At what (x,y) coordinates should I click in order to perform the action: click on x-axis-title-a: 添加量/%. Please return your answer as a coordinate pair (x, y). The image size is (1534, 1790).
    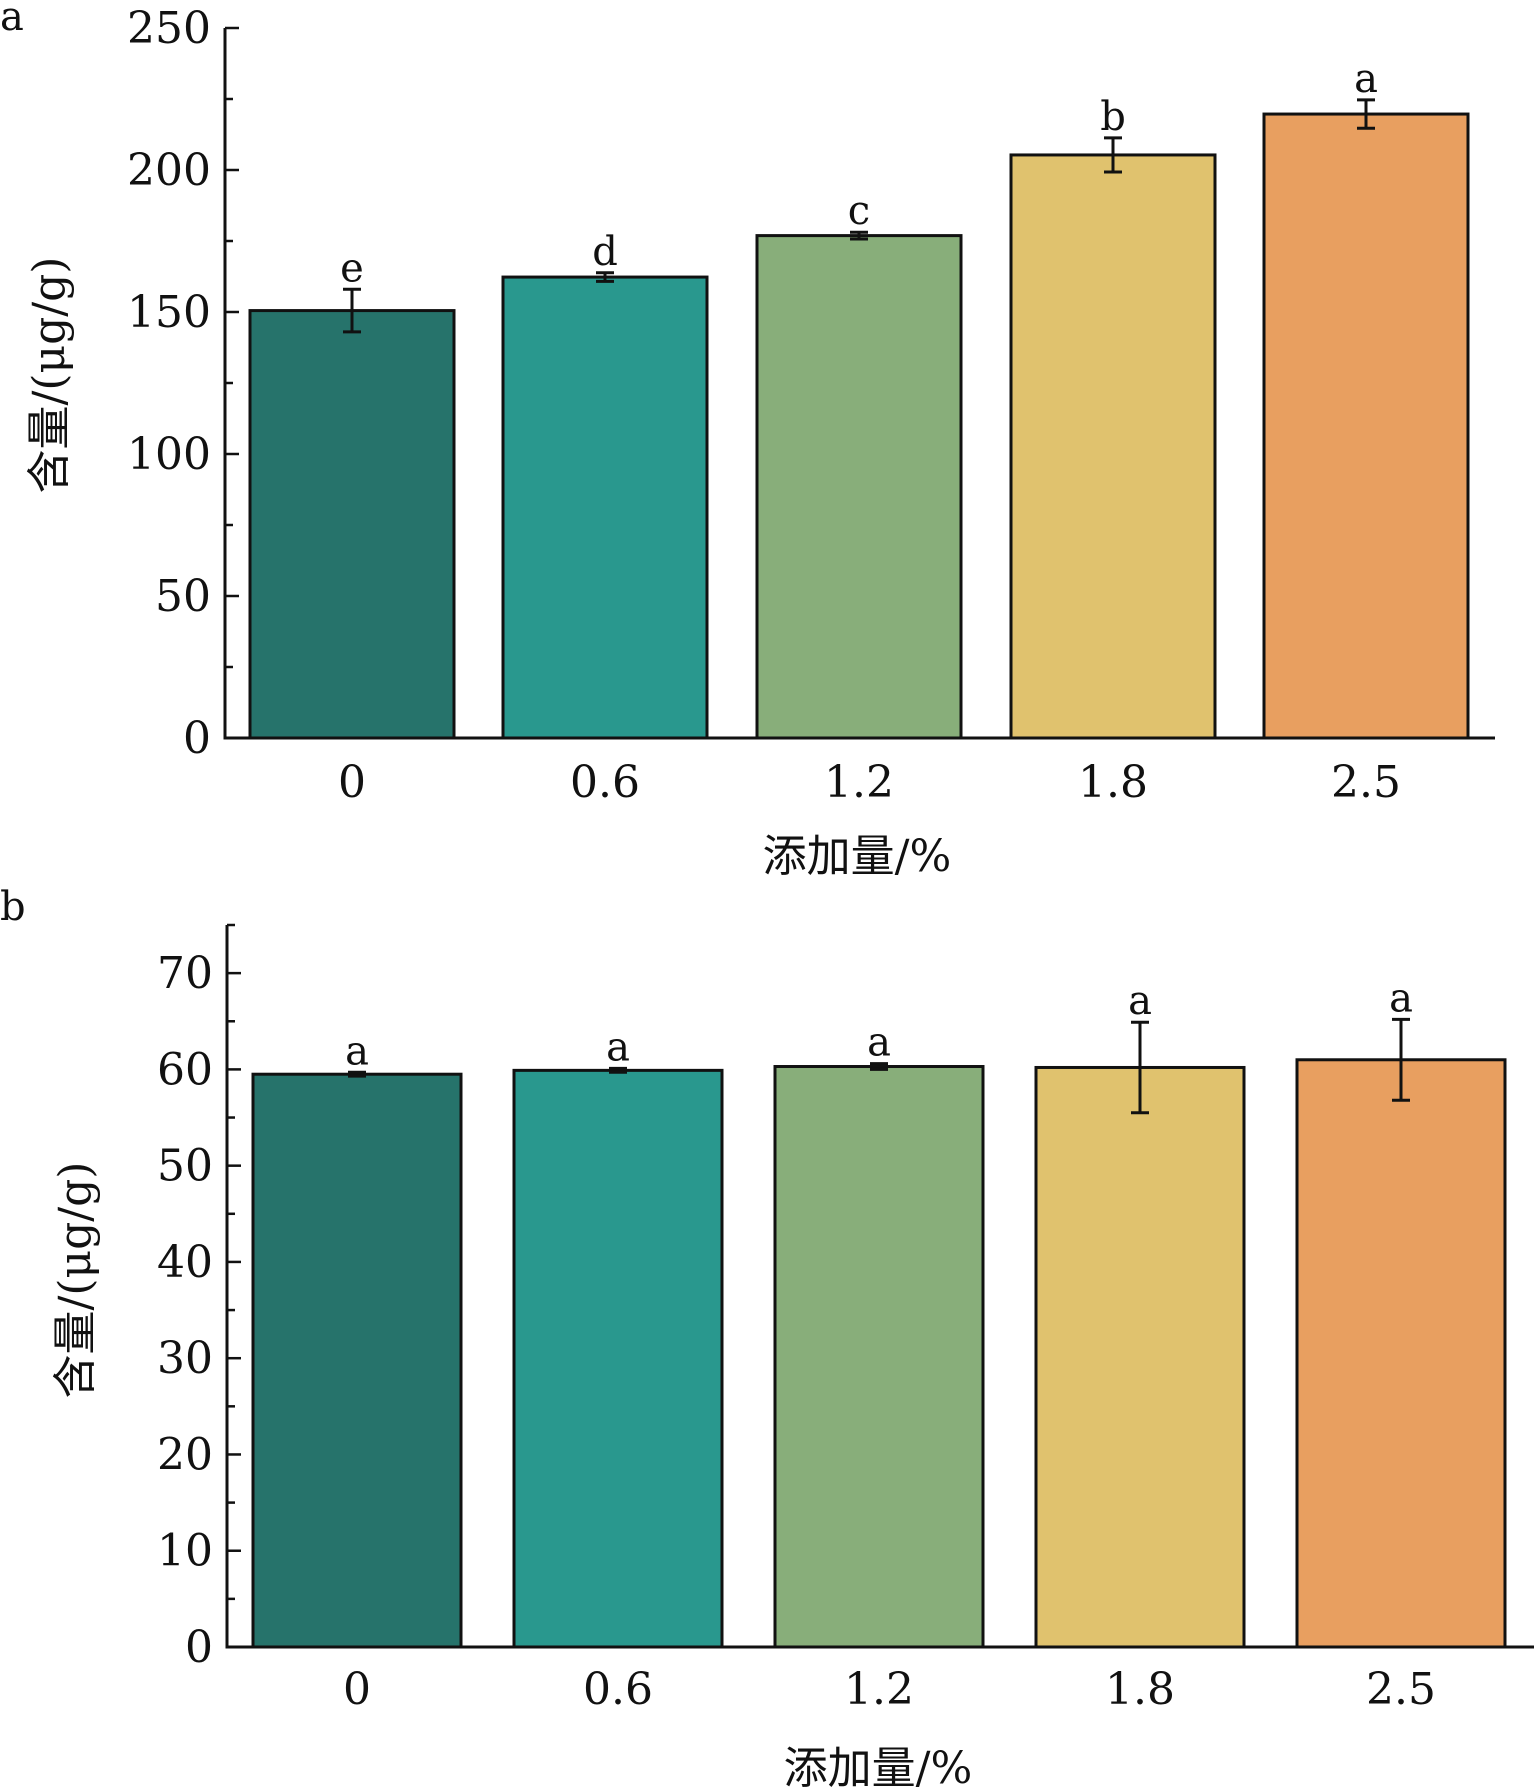
    Looking at the image, I should click on (857, 856).